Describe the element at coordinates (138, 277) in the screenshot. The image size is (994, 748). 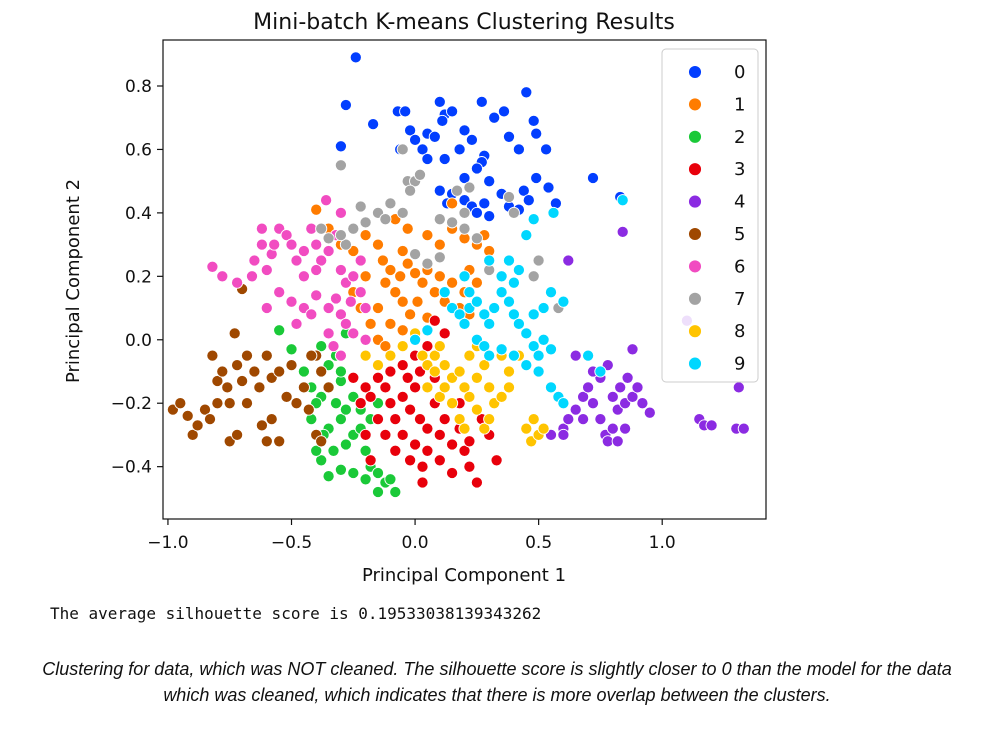
I see `y-tick-label: 0.2` at that location.